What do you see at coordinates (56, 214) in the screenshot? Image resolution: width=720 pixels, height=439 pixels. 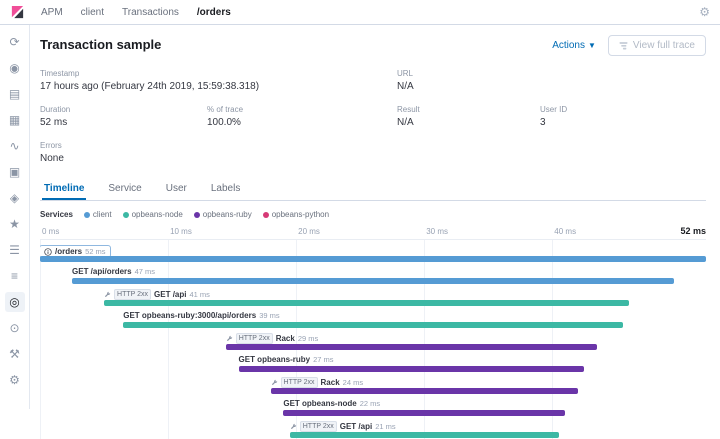 I see `legend-title: Services` at bounding box center [56, 214].